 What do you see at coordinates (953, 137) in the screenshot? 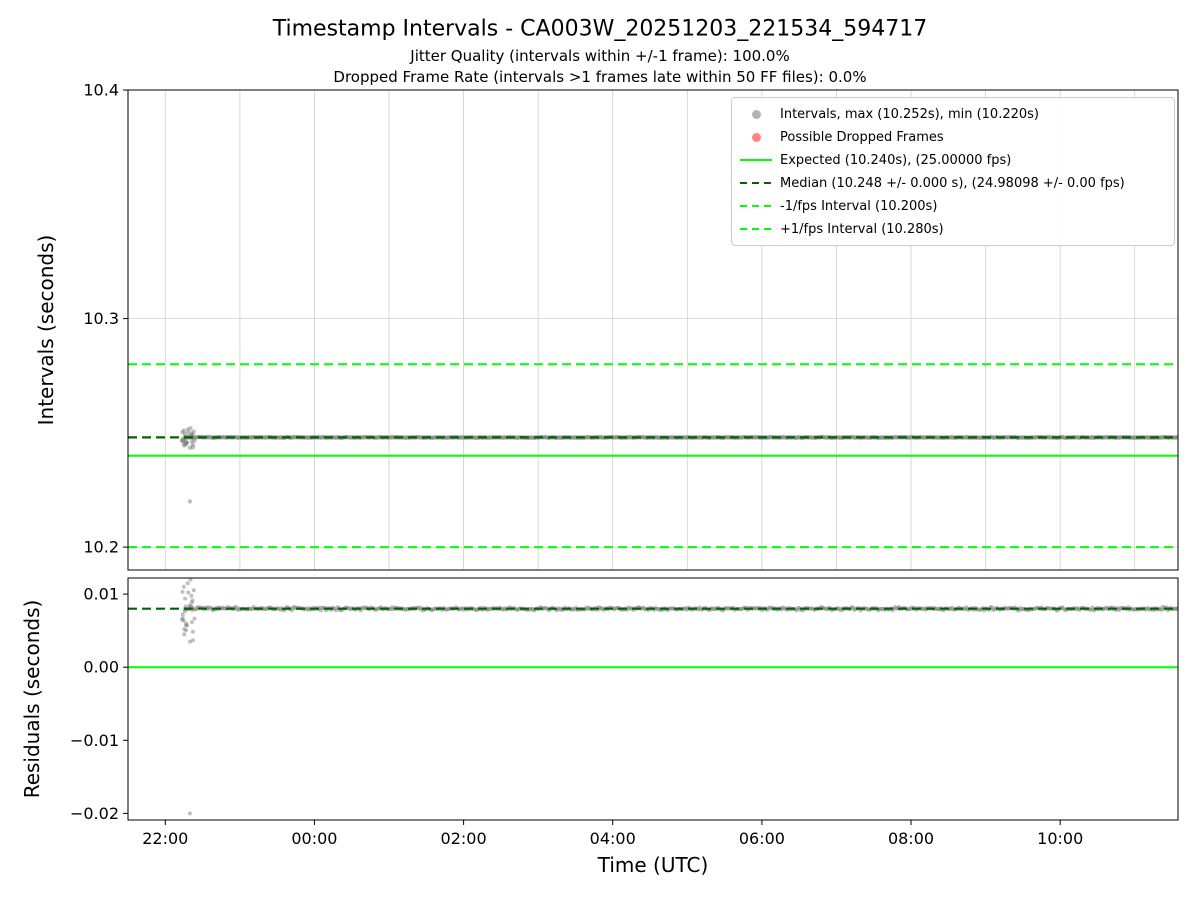
I see `legend-row: Possible Dropped Frames` at bounding box center [953, 137].